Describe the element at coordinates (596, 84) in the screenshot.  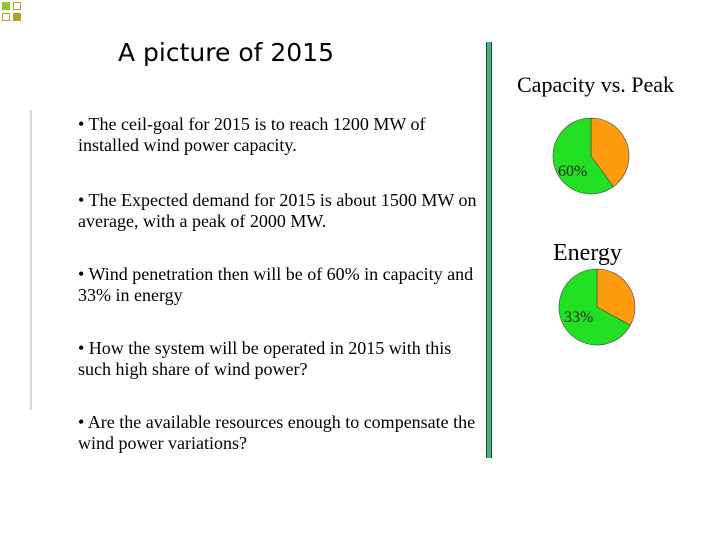
I see `pie-capacity-title: Capacity vs. Peak` at that location.